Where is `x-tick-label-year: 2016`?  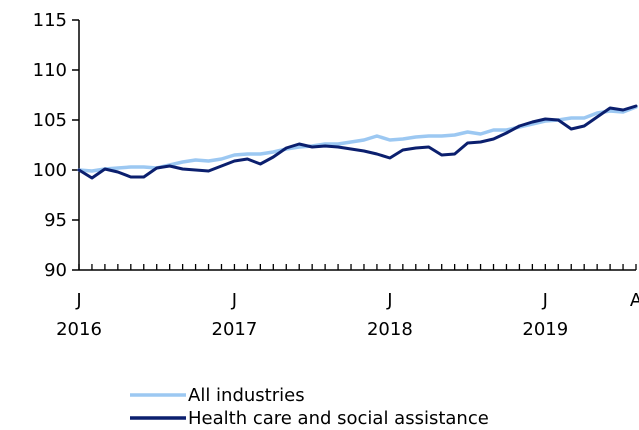
x-tick-label-year: 2016 is located at coordinates (79, 329).